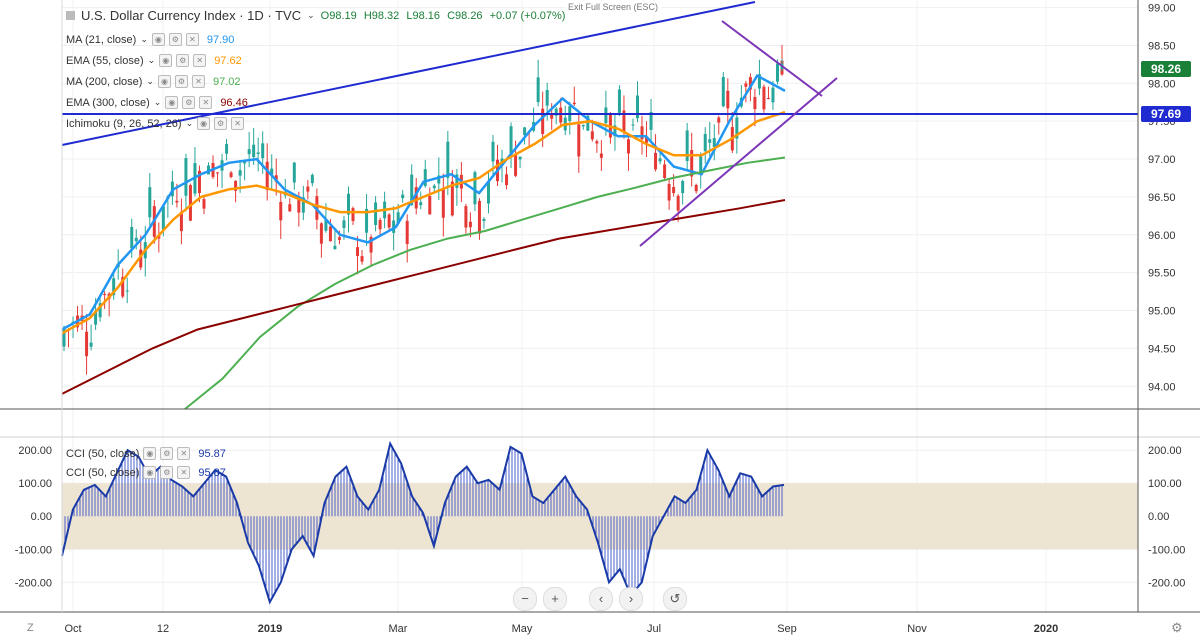 This screenshot has width=1200, height=642. What do you see at coordinates (675, 599) in the screenshot?
I see `reset-chart-button: ↺` at bounding box center [675, 599].